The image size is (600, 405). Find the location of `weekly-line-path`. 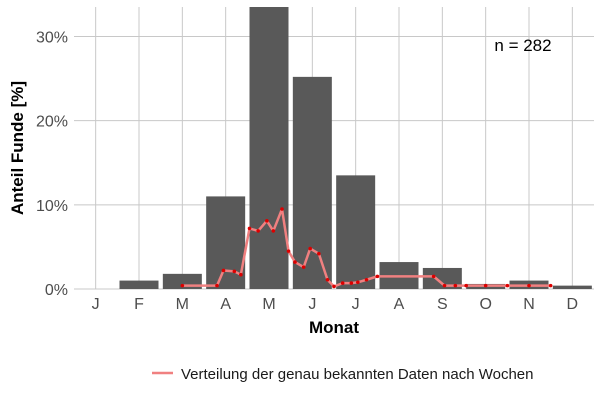

weekly-line-path is located at coordinates (366, 247).